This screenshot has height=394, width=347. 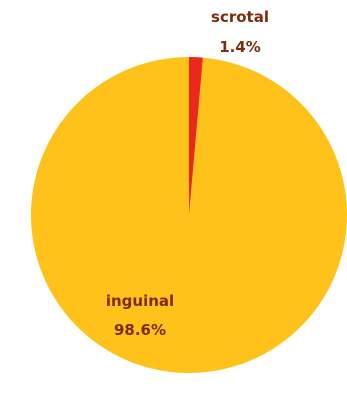 I want to click on pie-slice-scrotal, so click(x=196, y=136).